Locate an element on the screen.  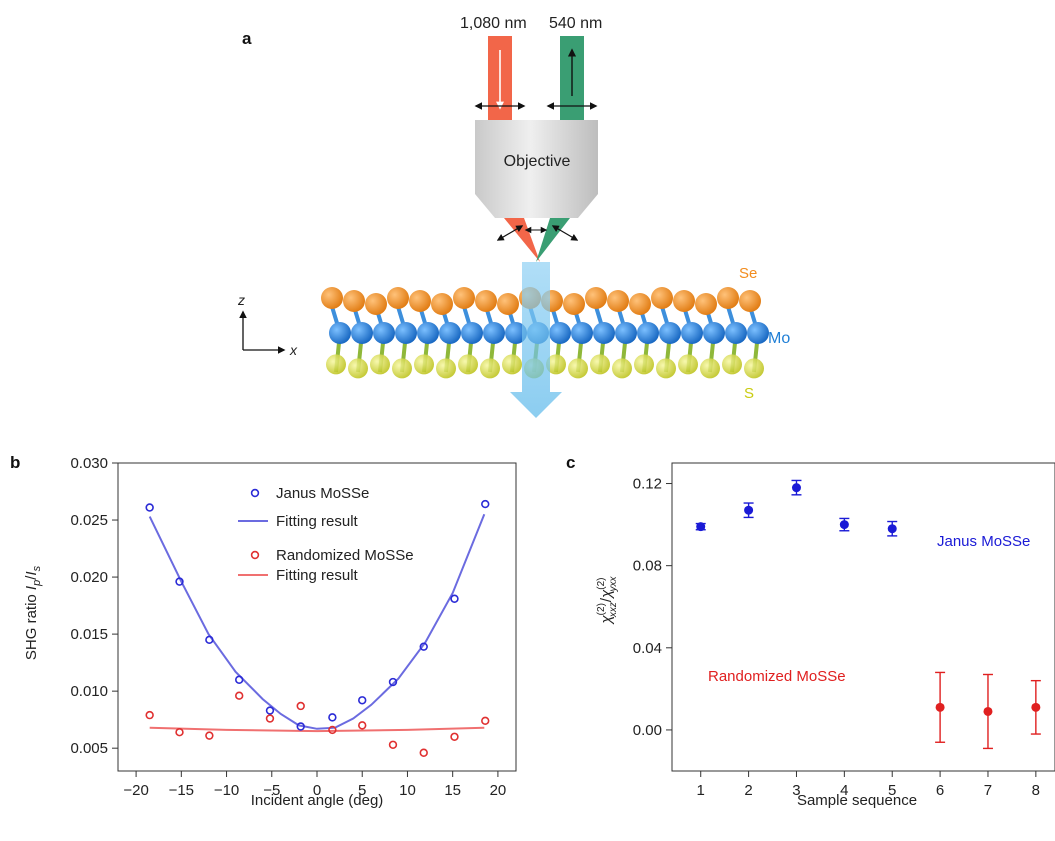
chart-c-series is located at coordinates (868, 614).